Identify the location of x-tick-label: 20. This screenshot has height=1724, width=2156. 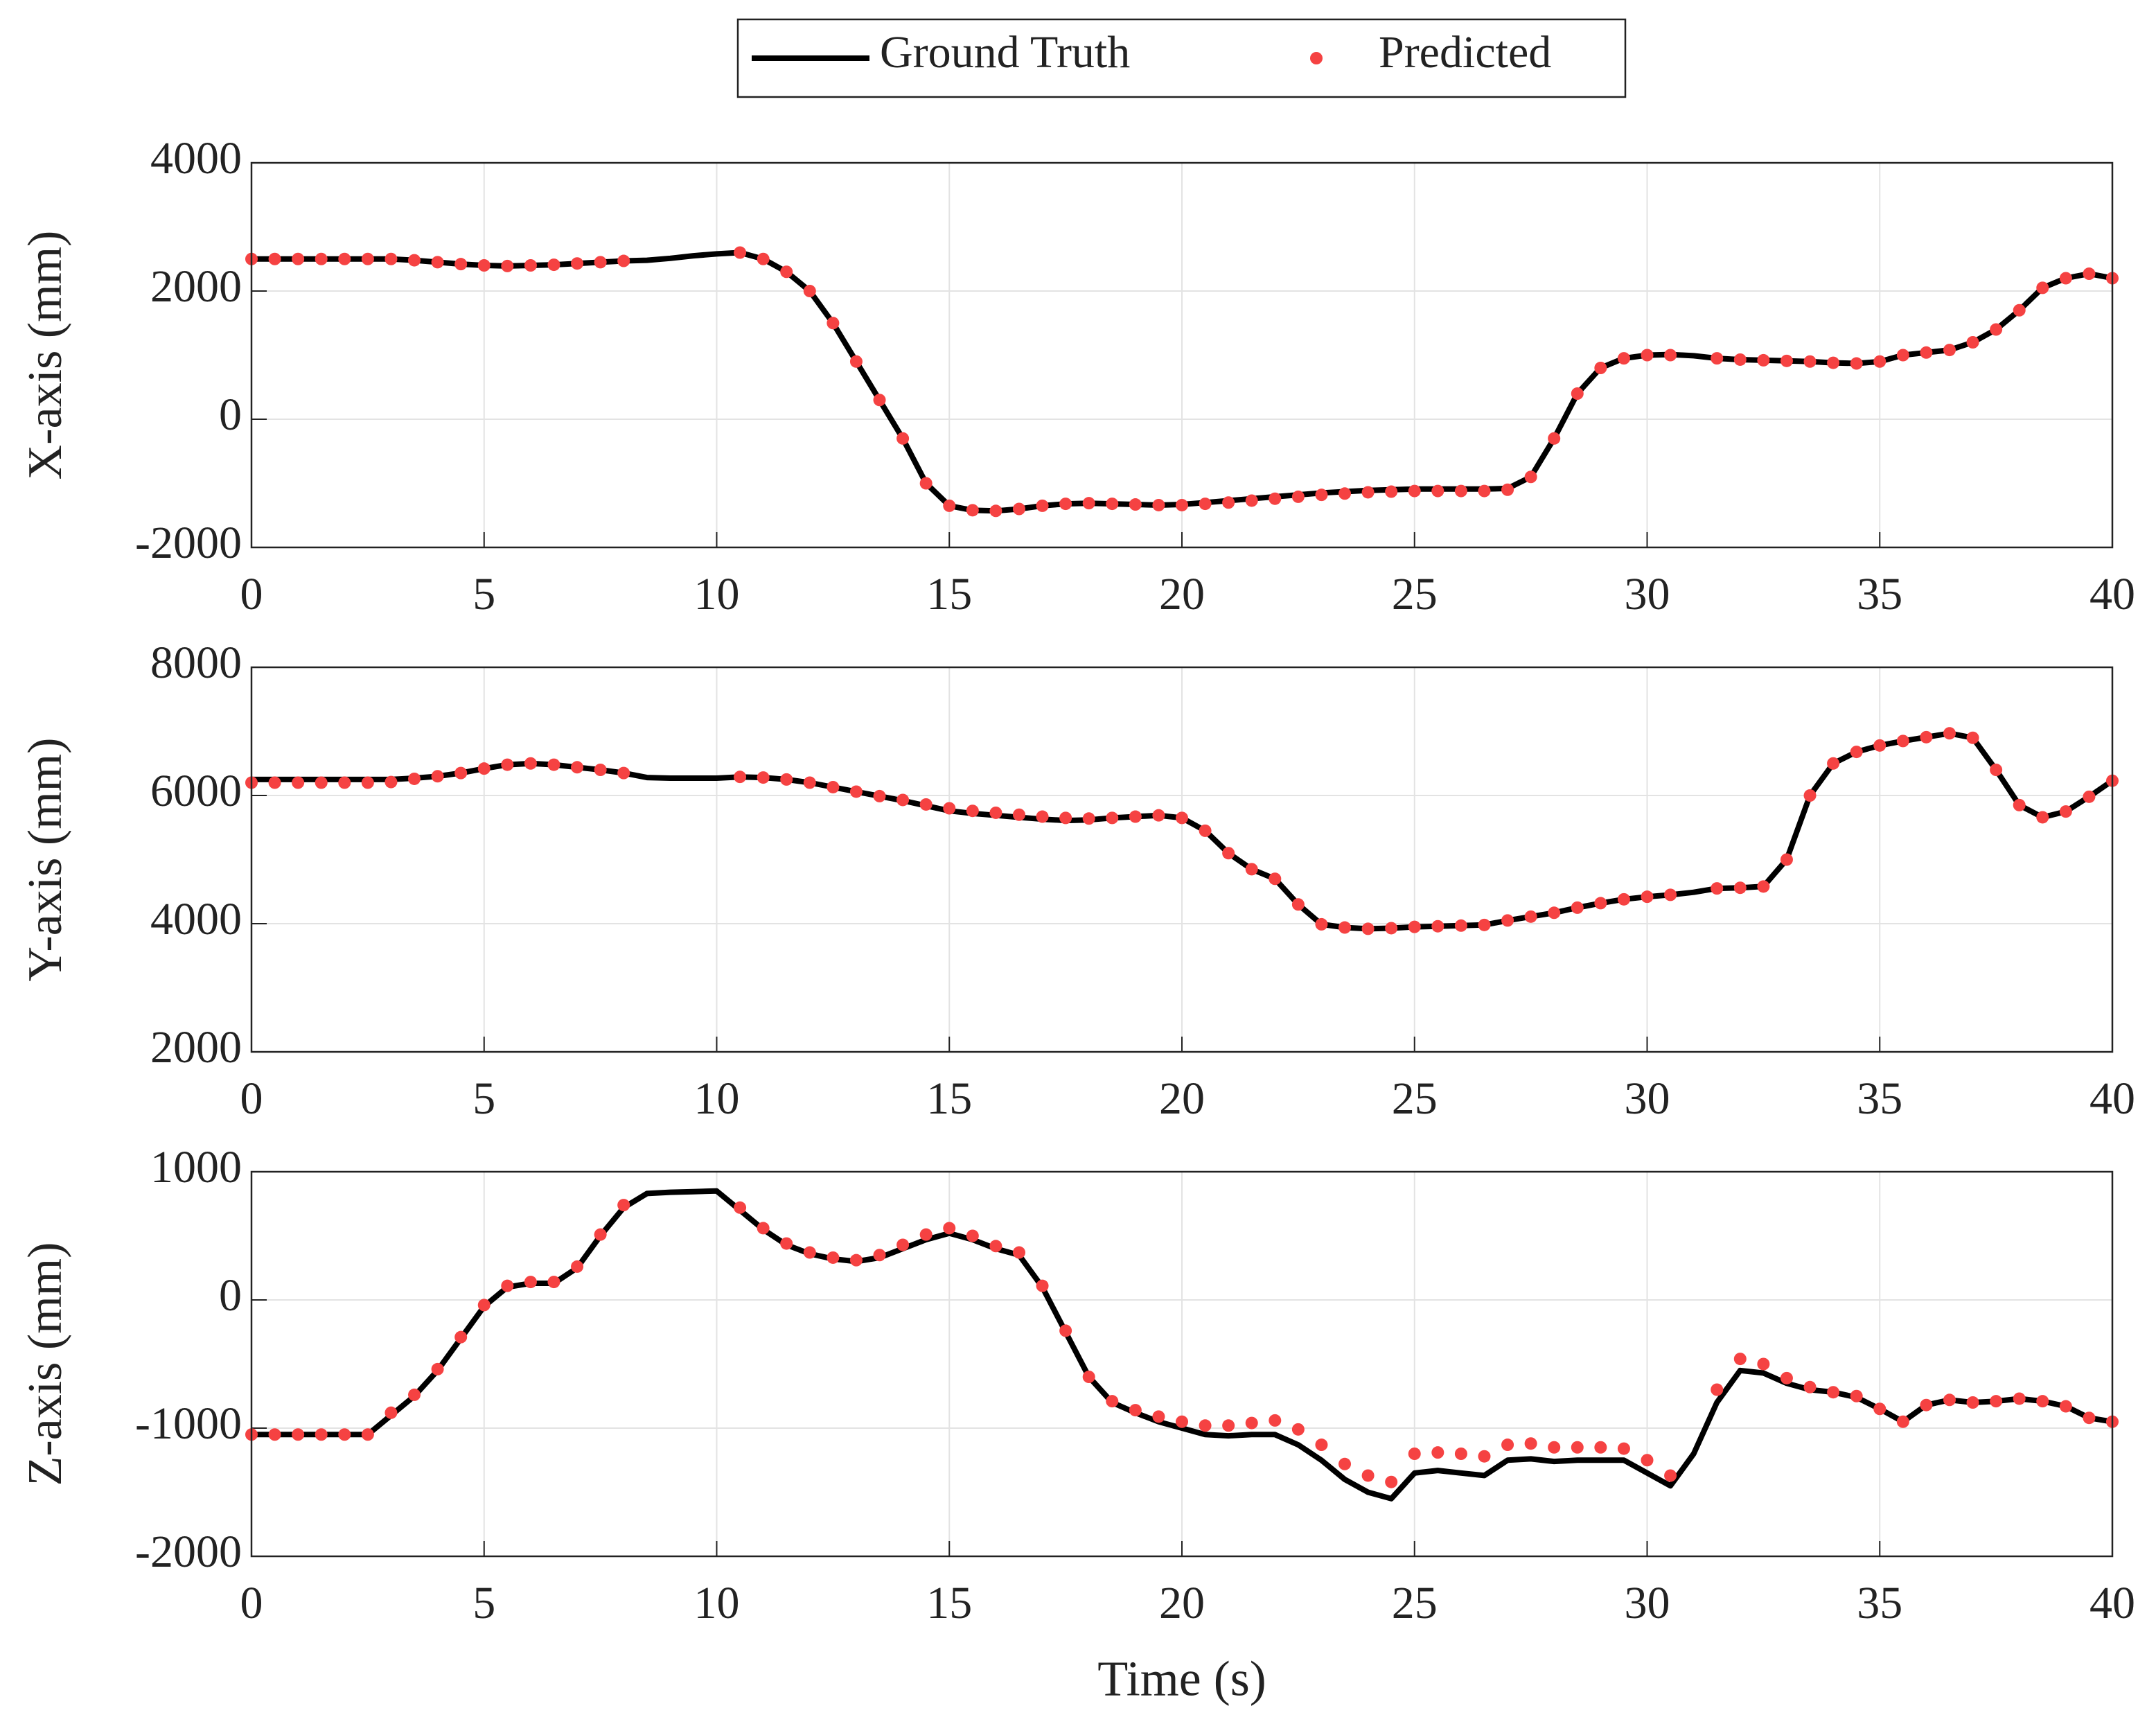
(1182, 594).